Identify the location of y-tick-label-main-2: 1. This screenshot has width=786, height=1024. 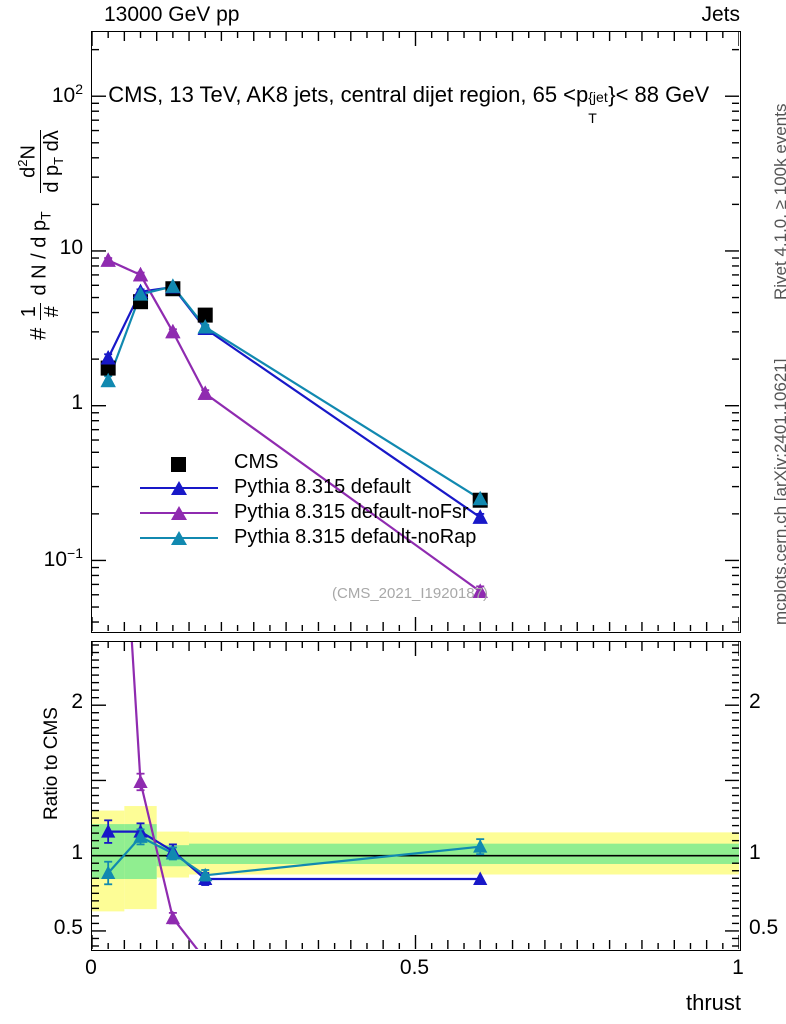
(77, 402).